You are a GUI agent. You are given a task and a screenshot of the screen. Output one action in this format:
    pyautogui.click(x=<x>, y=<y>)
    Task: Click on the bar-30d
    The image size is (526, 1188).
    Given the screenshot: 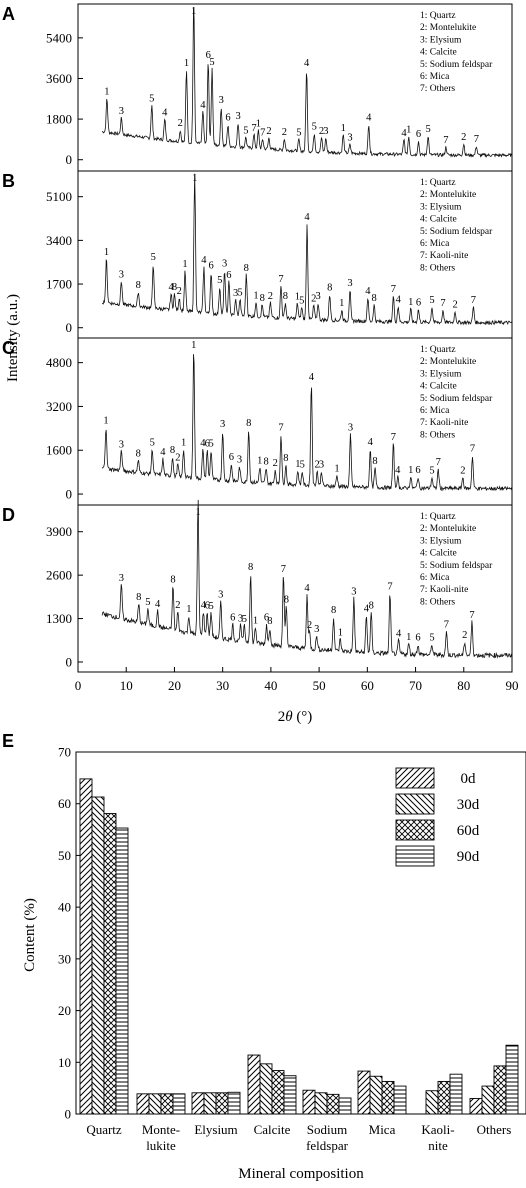 What is the action you would take?
    pyautogui.click(x=488, y=1100)
    